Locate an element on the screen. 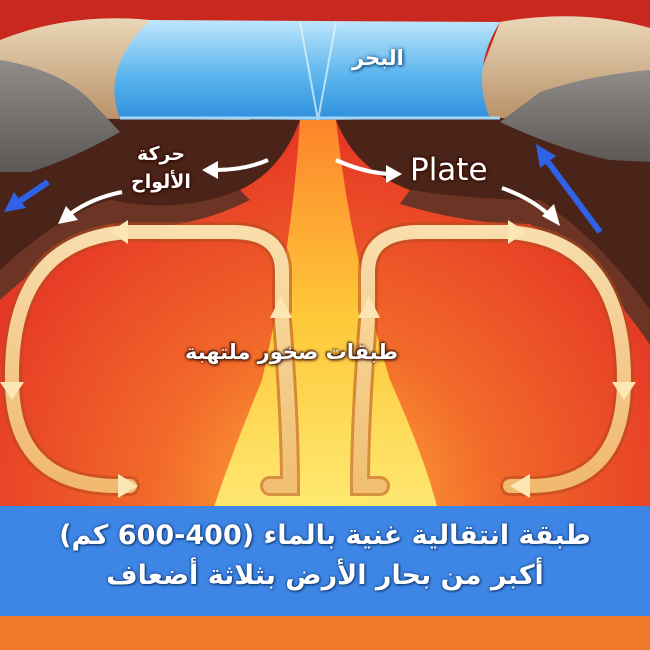 The height and width of the screenshot is (650, 650). plate-move-arrow-lower-right is located at coordinates (530, 206).